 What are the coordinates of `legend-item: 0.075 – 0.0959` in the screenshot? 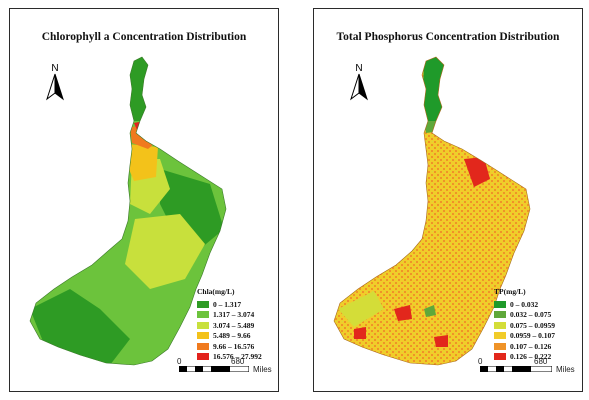 It's located at (524, 325).